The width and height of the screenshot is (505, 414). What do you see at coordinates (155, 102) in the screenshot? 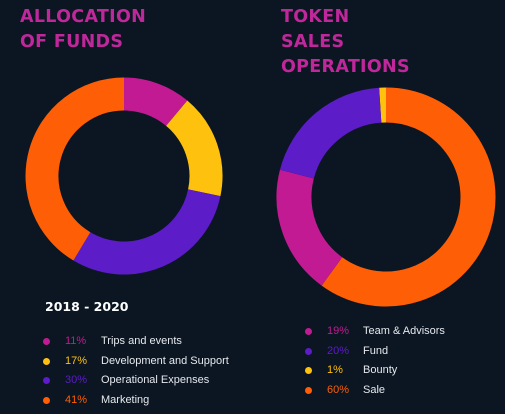
I see `allocation-slice-trips-and-events` at bounding box center [155, 102].